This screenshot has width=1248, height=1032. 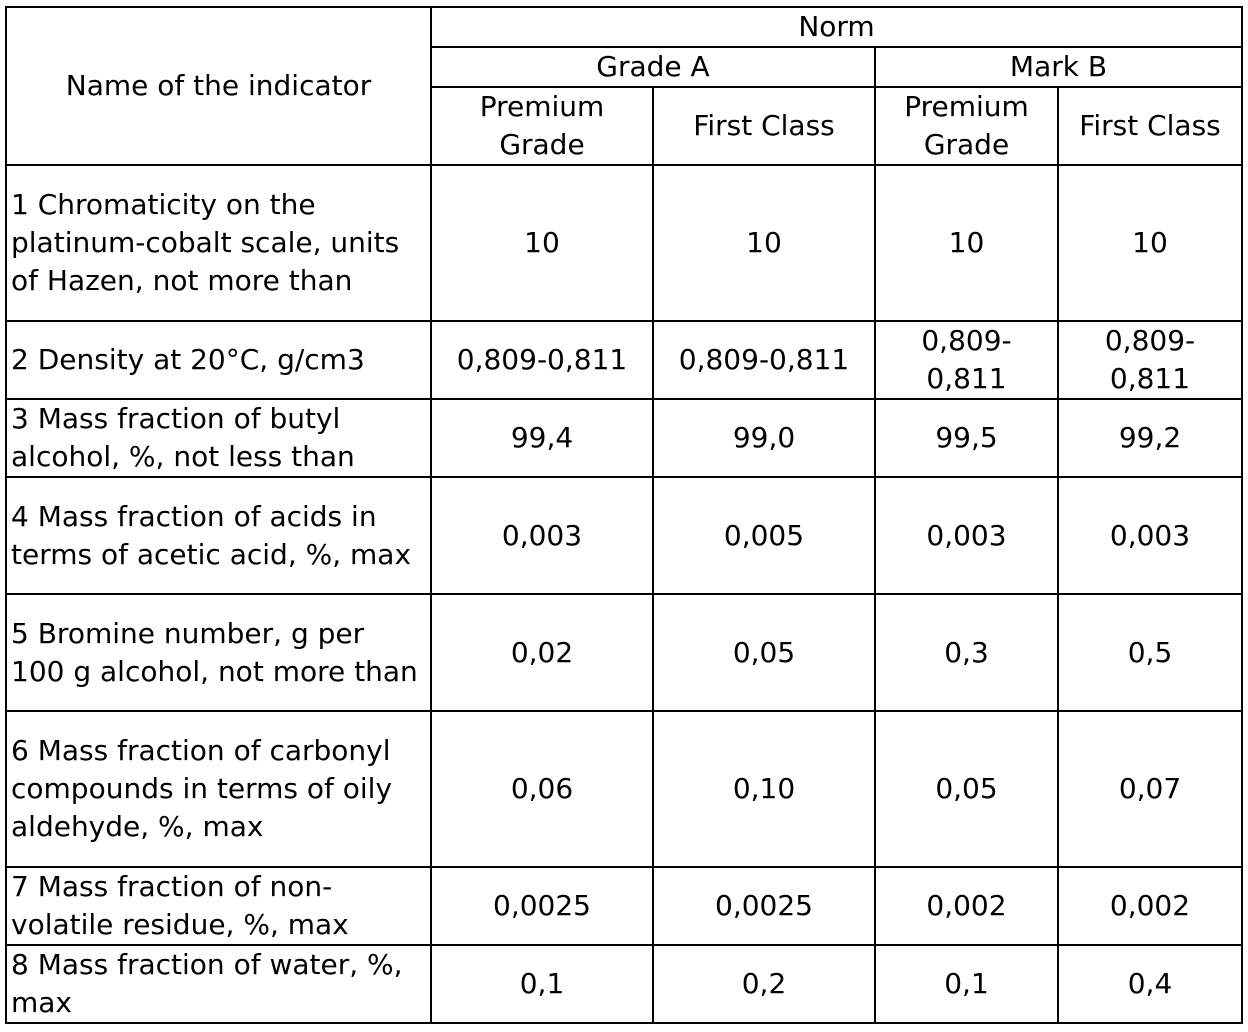 What do you see at coordinates (966, 652) in the screenshot?
I see `value-cell: 0,3` at bounding box center [966, 652].